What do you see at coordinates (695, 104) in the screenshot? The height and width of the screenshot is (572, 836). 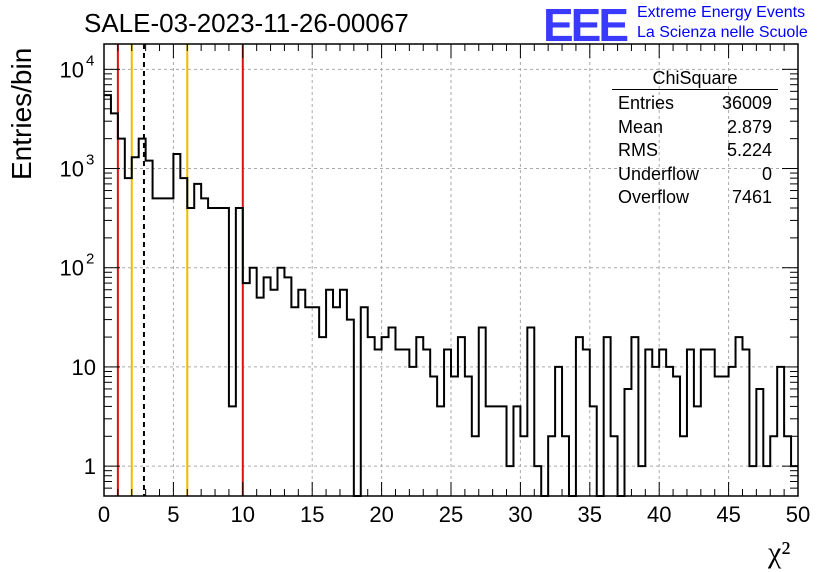 I see `stat-row-entries: Entries 36009` at bounding box center [695, 104].